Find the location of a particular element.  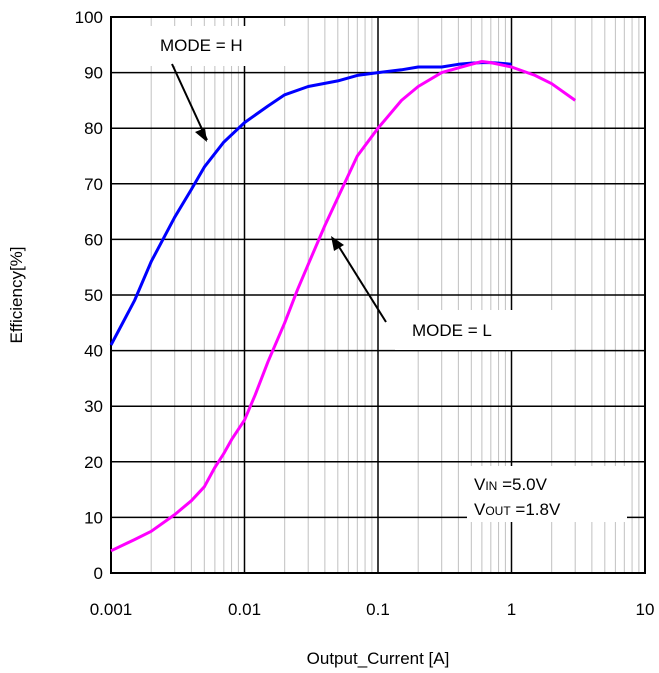

y-tick-label: 20 is located at coordinates (93, 462).